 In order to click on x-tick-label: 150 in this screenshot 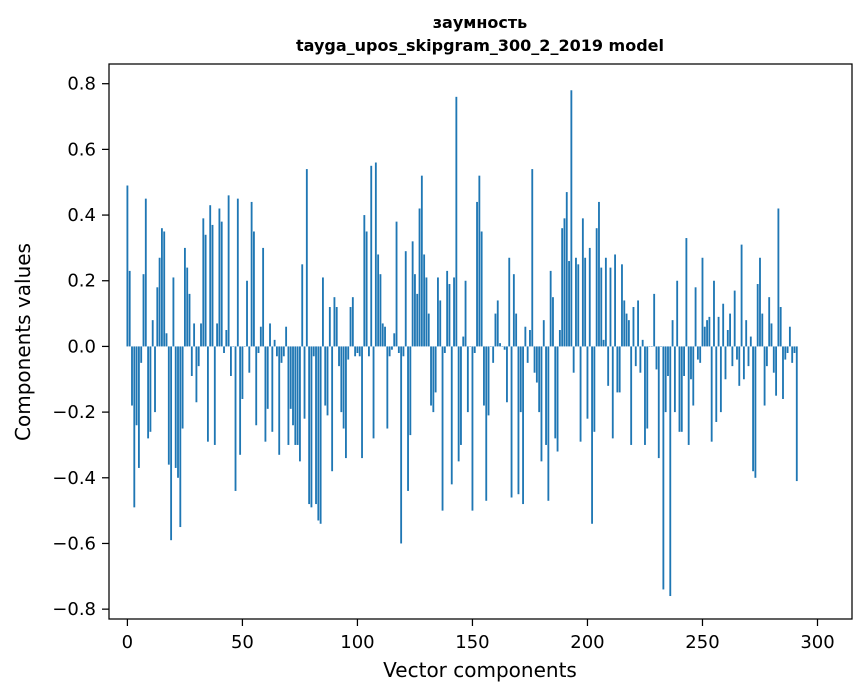, I will do `click(472, 642)`.